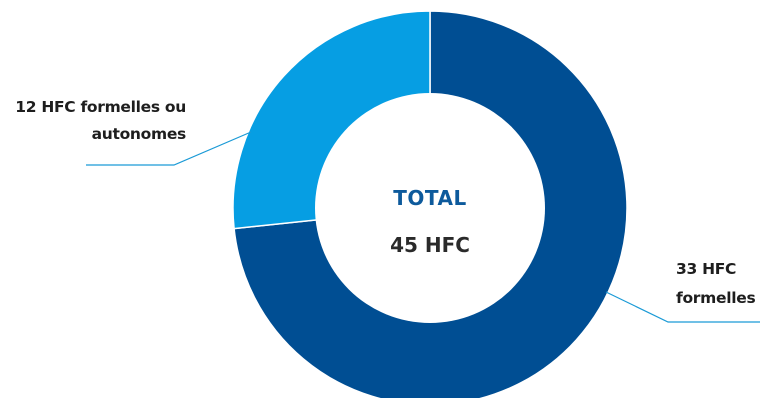 This screenshot has height=398, width=760. What do you see at coordinates (169, 148) in the screenshot?
I see `leader-line-autonomes` at bounding box center [169, 148].